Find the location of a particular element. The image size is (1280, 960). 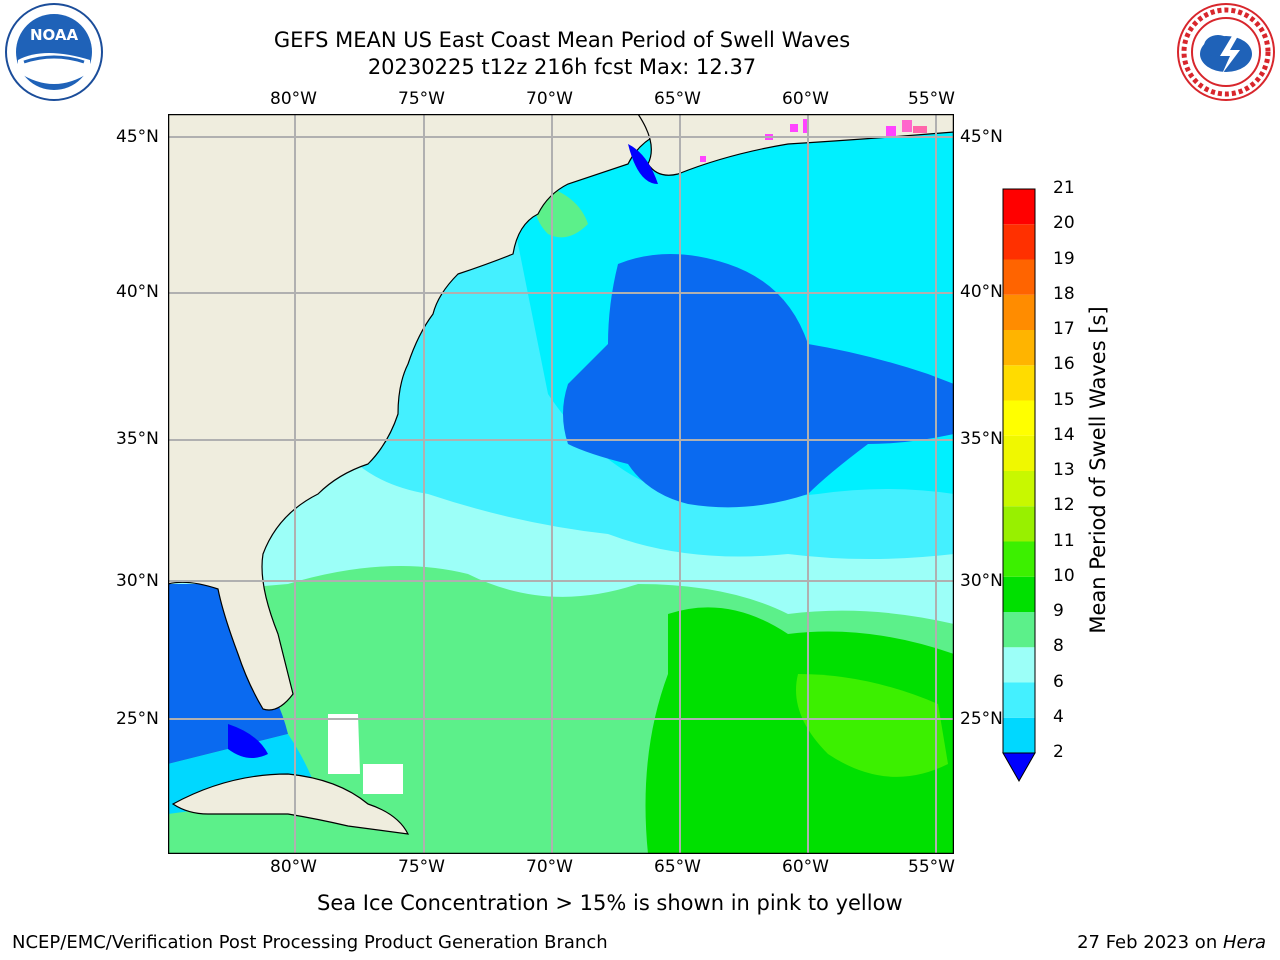

noaa-logo-text: NOAA is located at coordinates (54, 35).